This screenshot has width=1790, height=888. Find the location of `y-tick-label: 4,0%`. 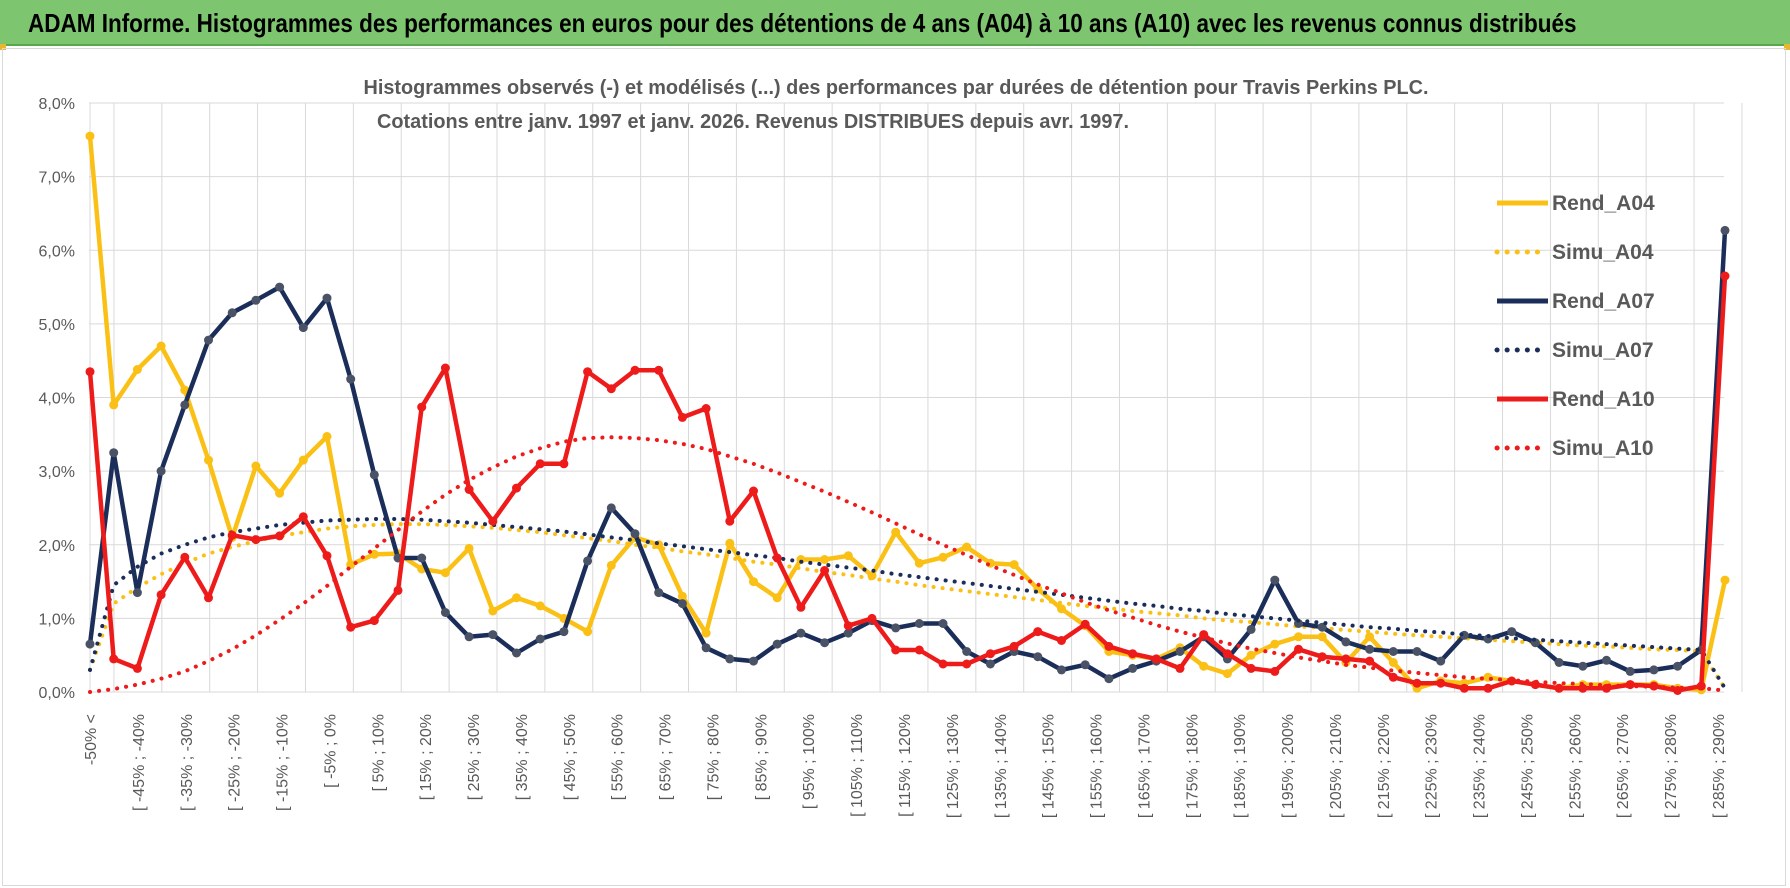

y-tick-label: 4,0% is located at coordinates (57, 399).